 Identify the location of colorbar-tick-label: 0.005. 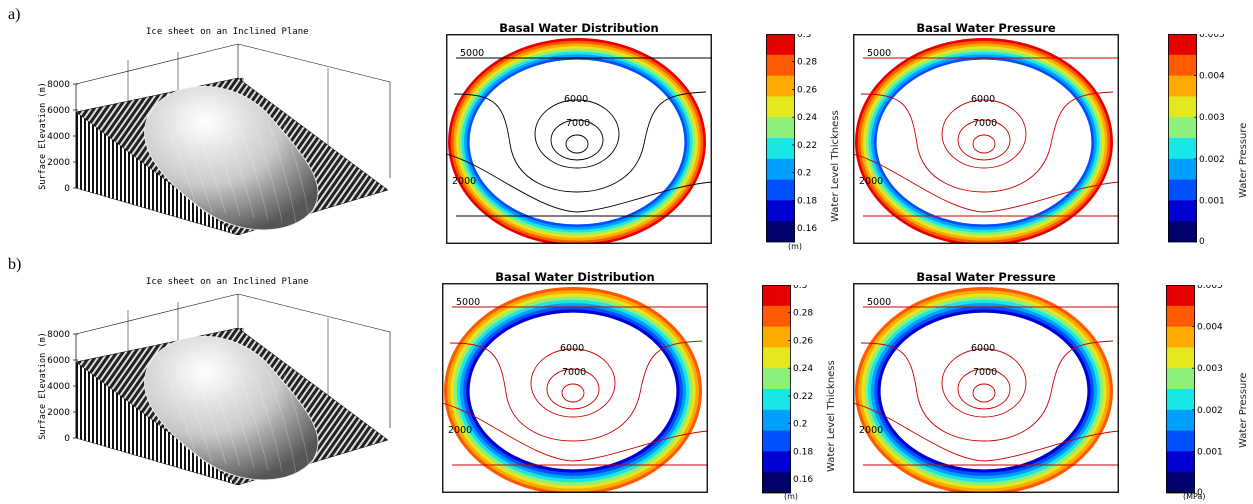
(1210, 288).